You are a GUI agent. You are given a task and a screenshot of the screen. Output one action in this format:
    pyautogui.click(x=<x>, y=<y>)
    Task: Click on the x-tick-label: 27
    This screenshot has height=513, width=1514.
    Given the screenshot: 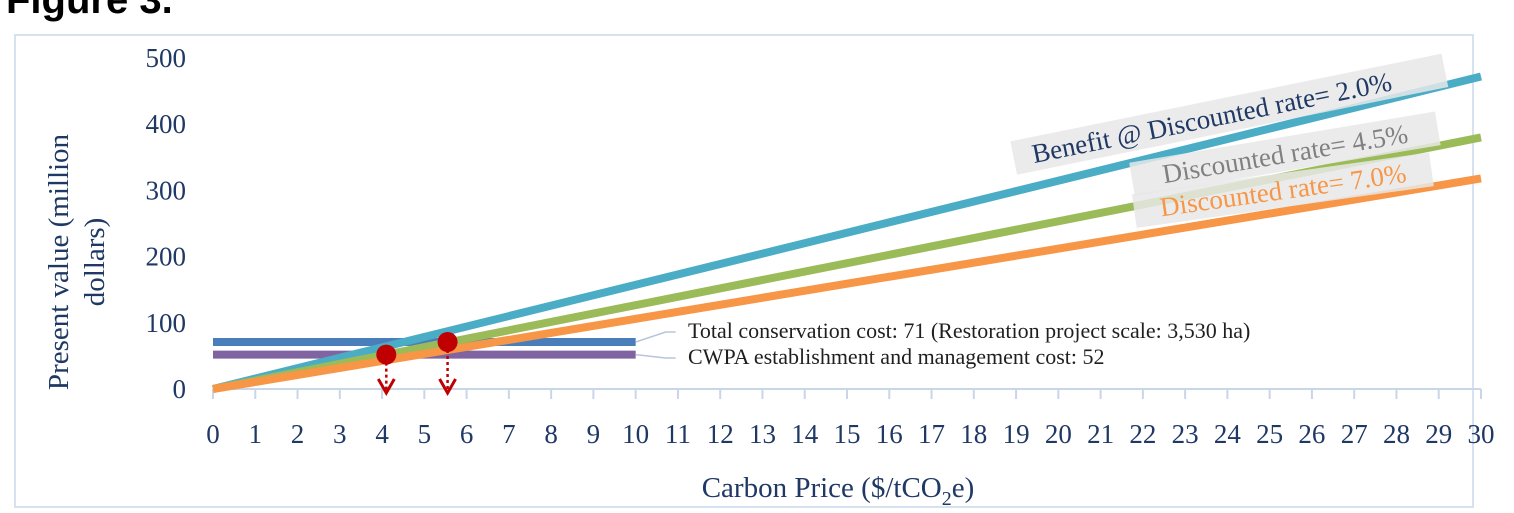 What is the action you would take?
    pyautogui.click(x=1354, y=434)
    